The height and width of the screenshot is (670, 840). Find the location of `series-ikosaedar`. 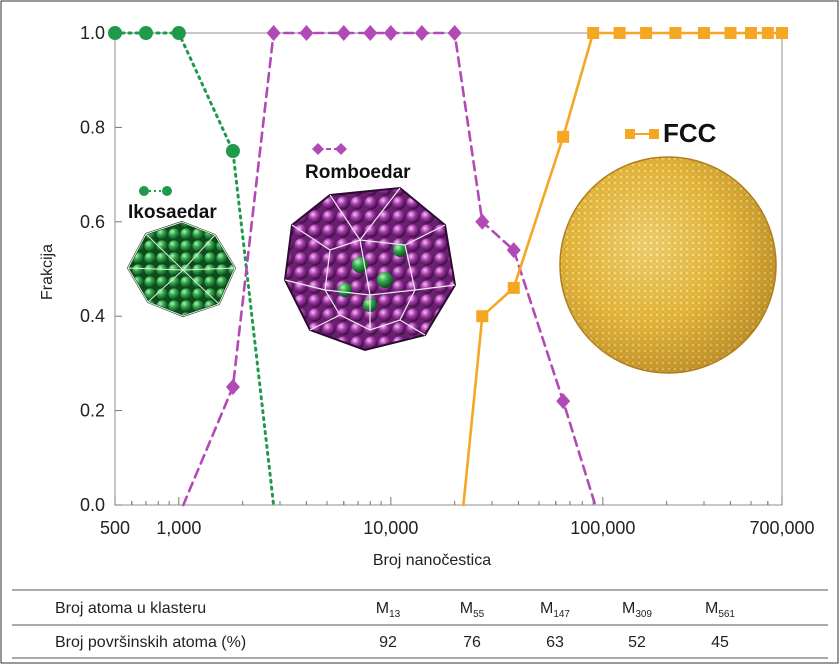

series-ikosaedar is located at coordinates (192, 266).